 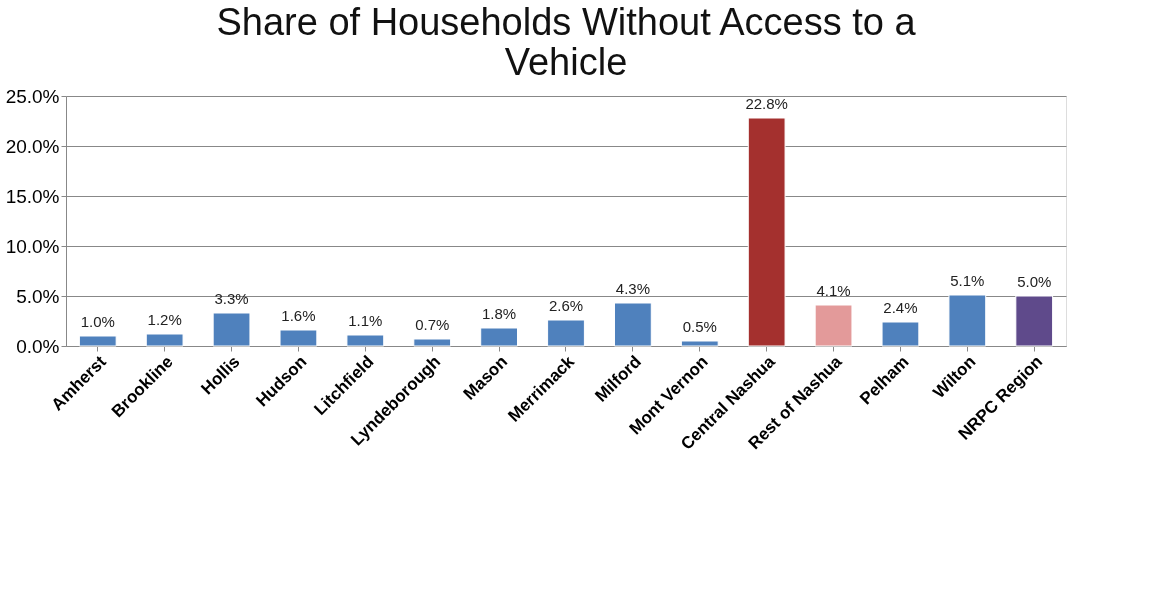 What do you see at coordinates (38, 346) in the screenshot?
I see `y-tick-label: 0.0%` at bounding box center [38, 346].